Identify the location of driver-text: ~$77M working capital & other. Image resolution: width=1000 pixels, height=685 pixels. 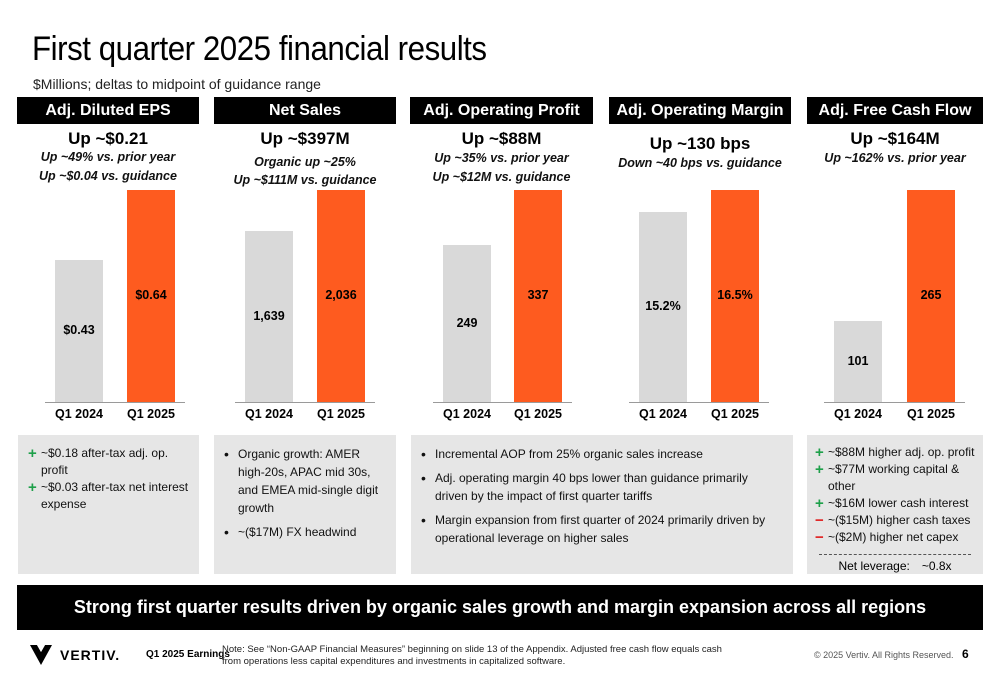
(894, 477).